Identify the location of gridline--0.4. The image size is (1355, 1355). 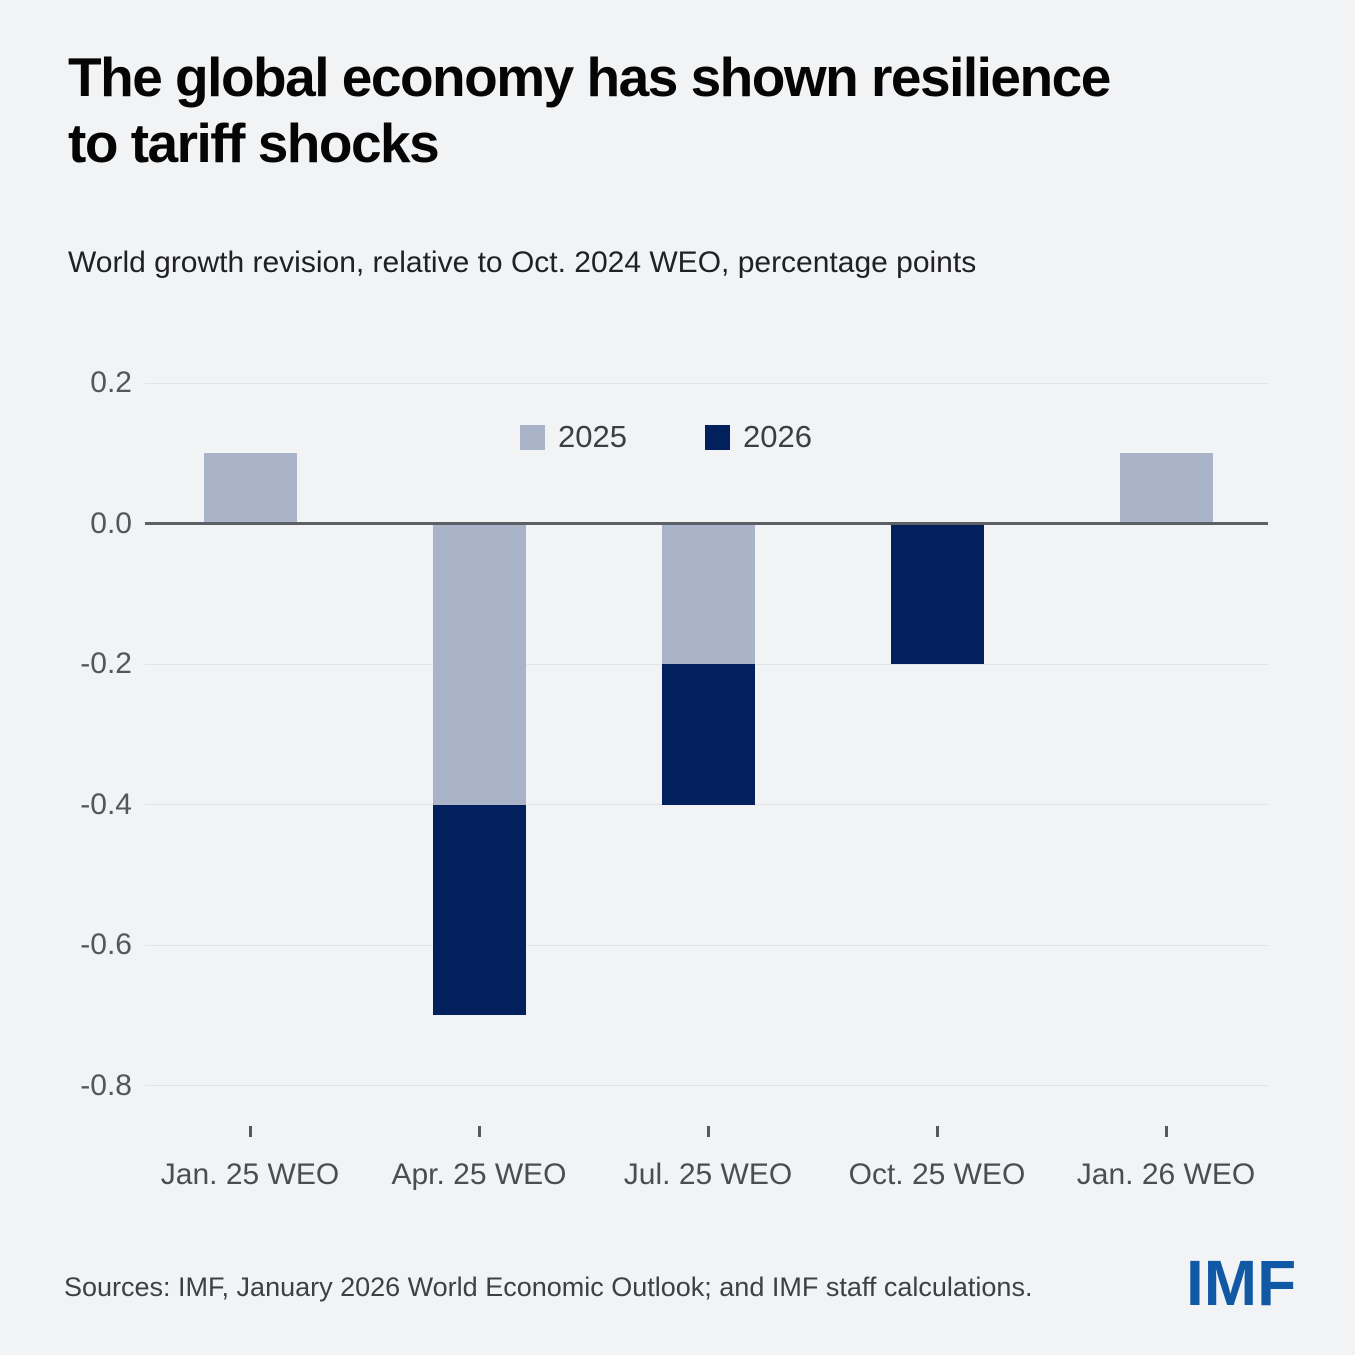
(706, 804).